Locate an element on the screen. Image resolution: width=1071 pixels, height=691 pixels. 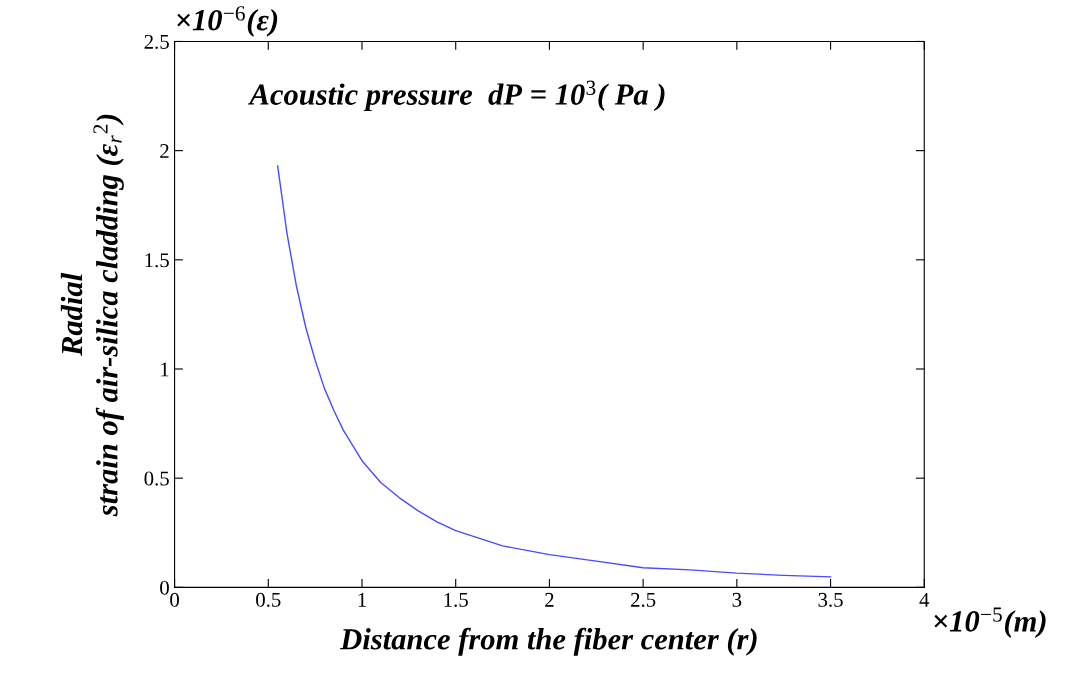
y-tick-label: 2 is located at coordinates (164, 151).